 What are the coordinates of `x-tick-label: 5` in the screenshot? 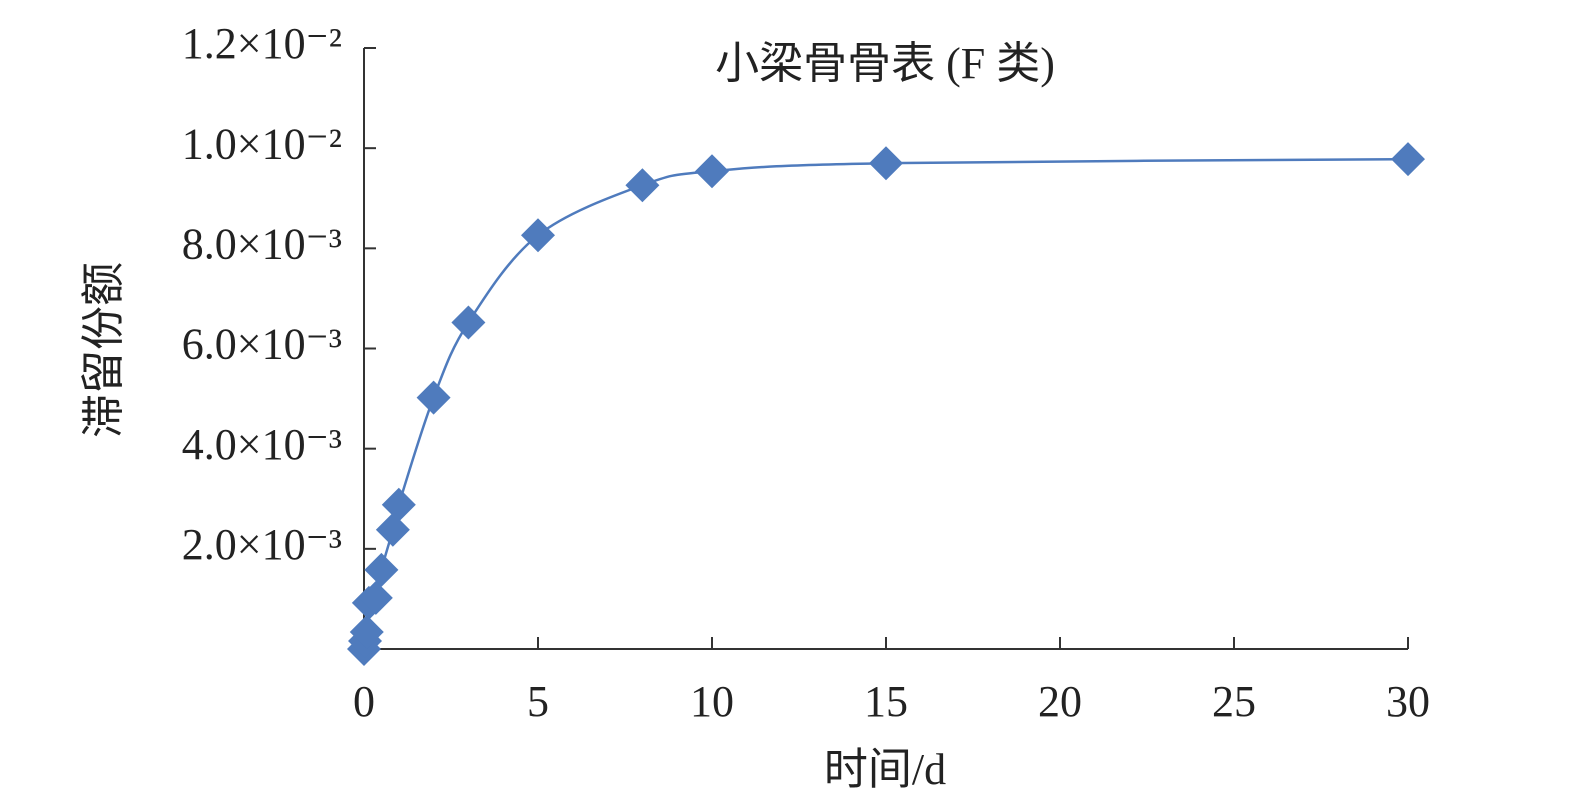 It's located at (538, 701).